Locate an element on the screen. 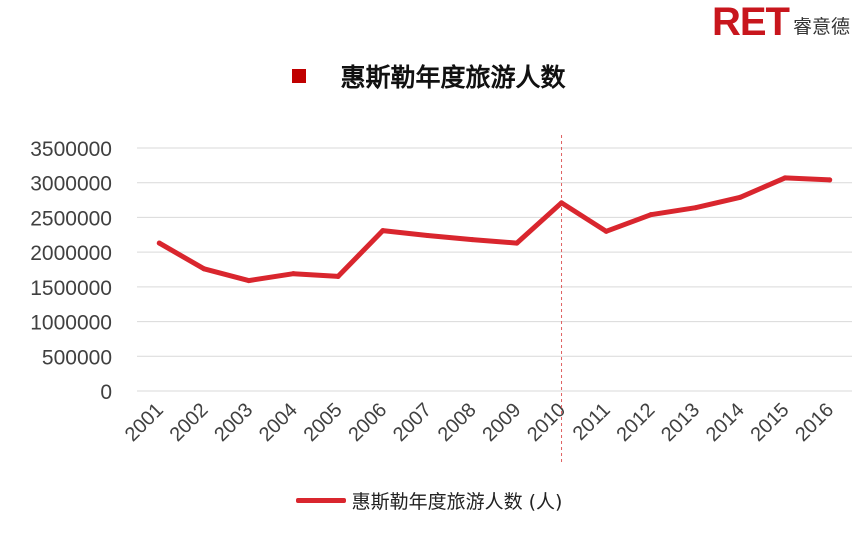  y-tick-label: 1000000 is located at coordinates (71, 323).